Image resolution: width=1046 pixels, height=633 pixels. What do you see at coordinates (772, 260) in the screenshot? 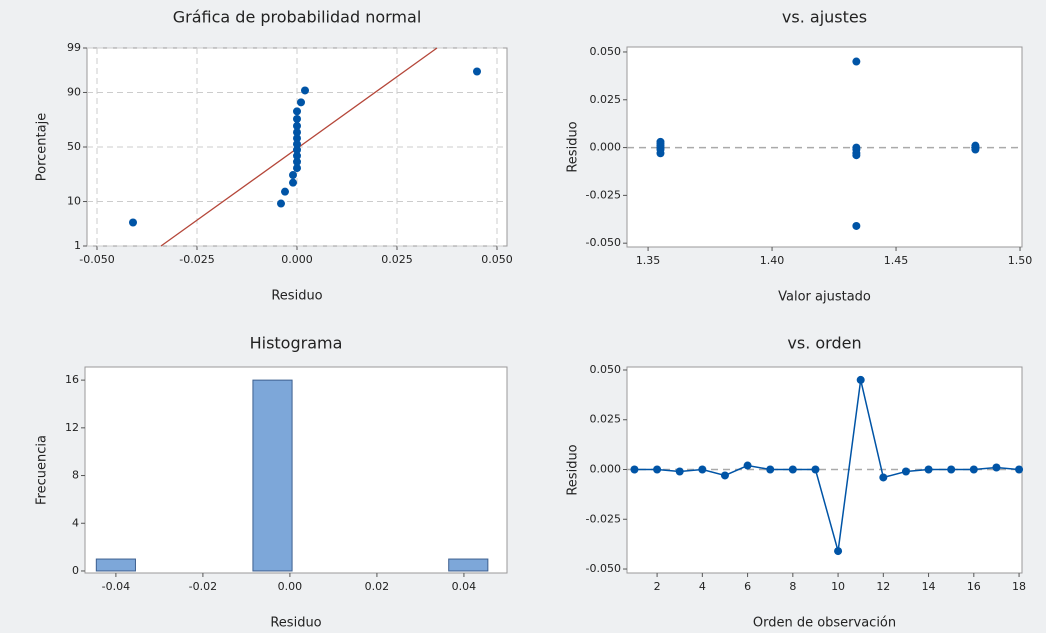
I see `x-tick-label: 1.40` at bounding box center [772, 260].